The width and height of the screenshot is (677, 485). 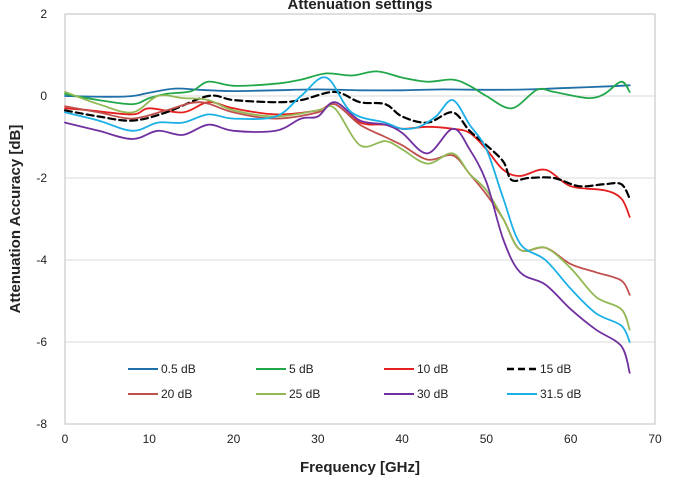 I want to click on legend-label: 31.5 dB, so click(x=560, y=394).